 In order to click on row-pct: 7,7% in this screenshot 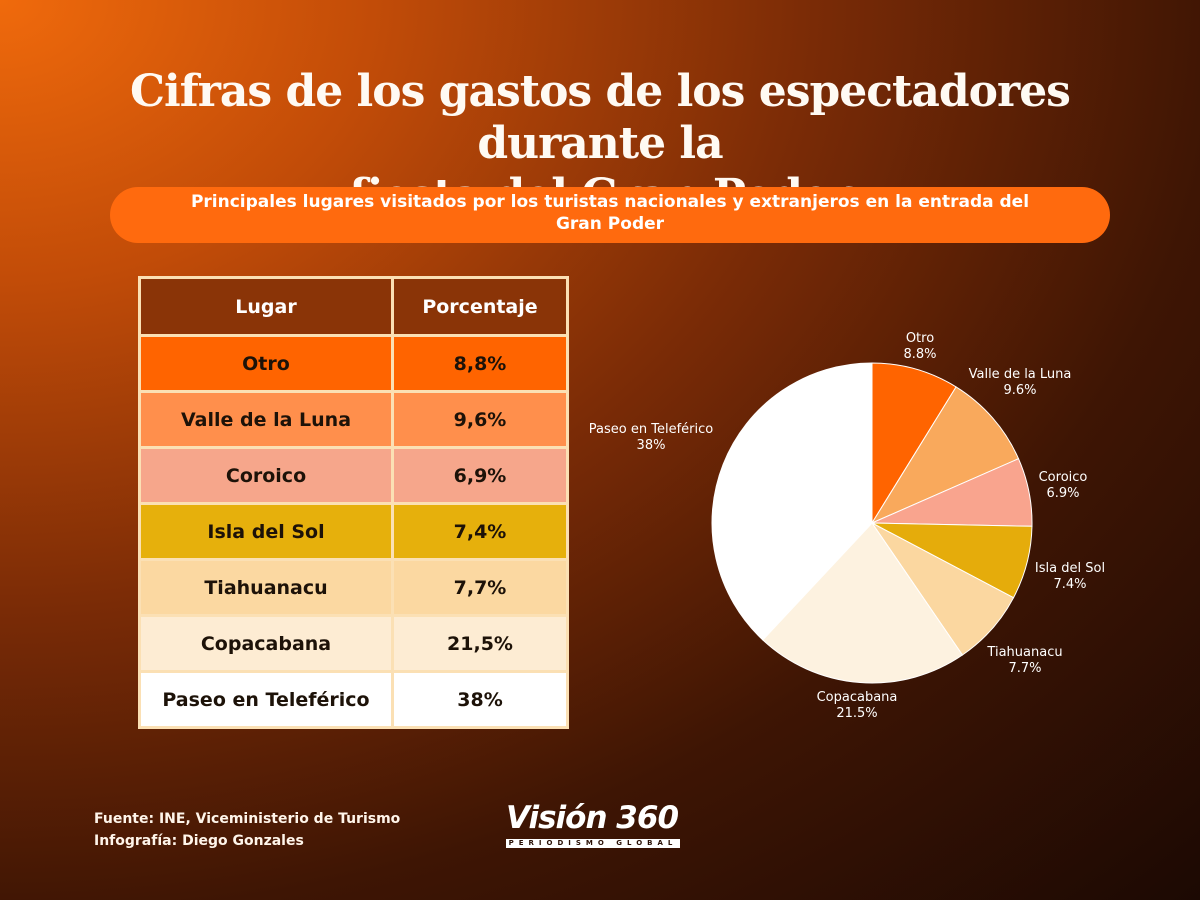, I will do `click(480, 587)`.